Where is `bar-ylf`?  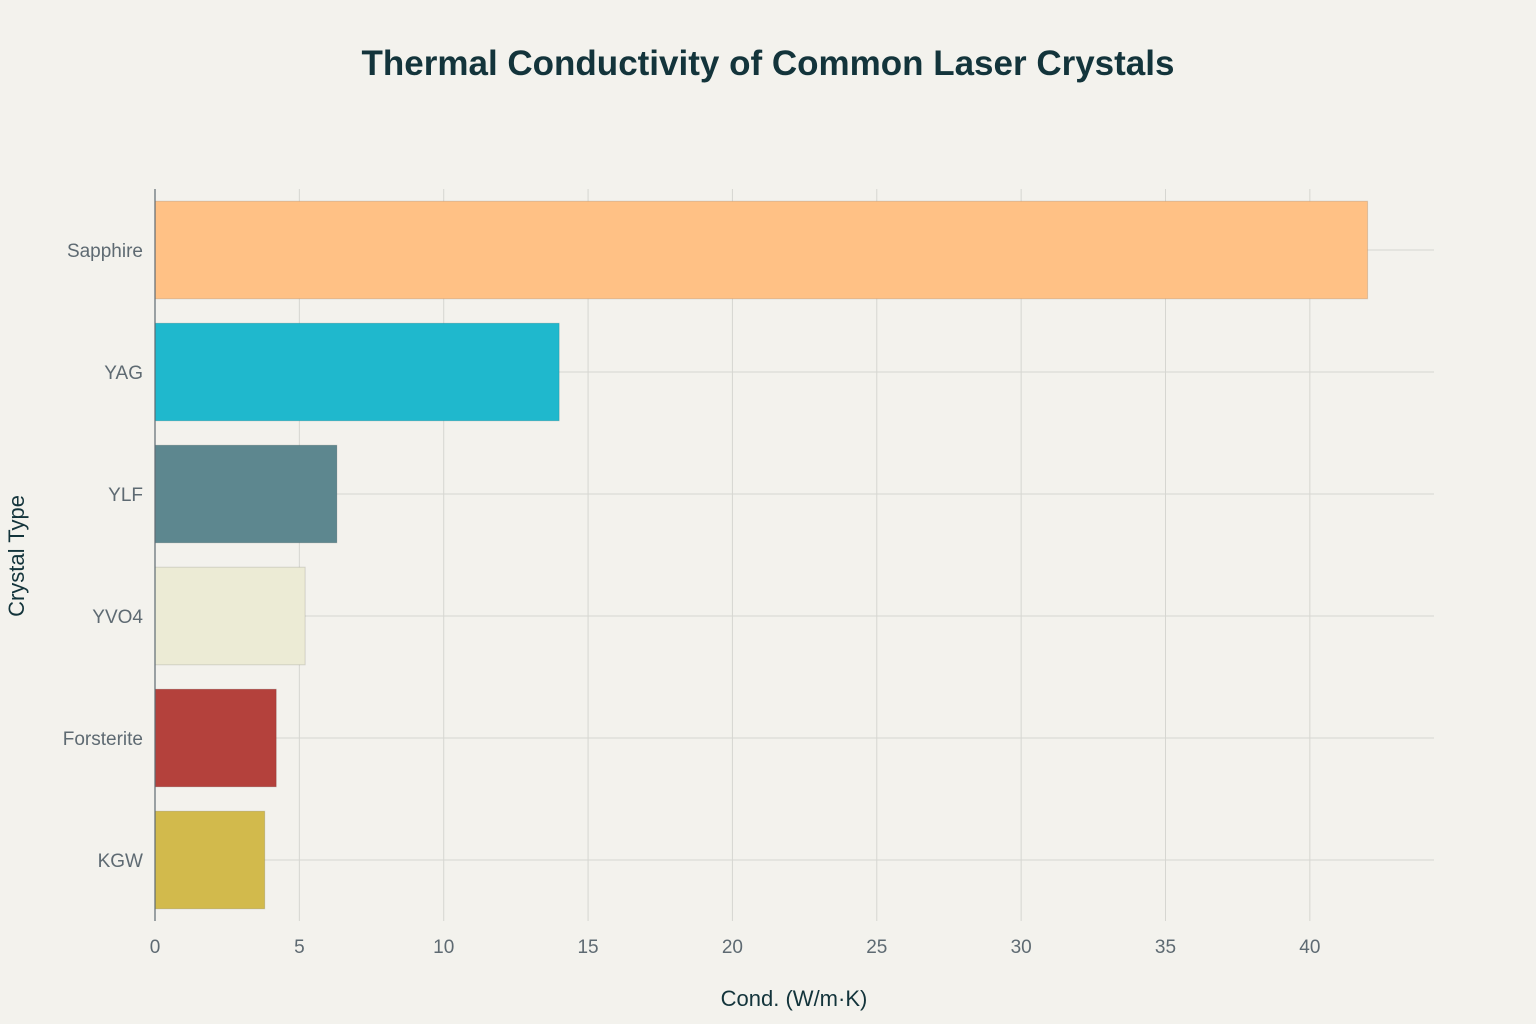
bar-ylf is located at coordinates (246, 494).